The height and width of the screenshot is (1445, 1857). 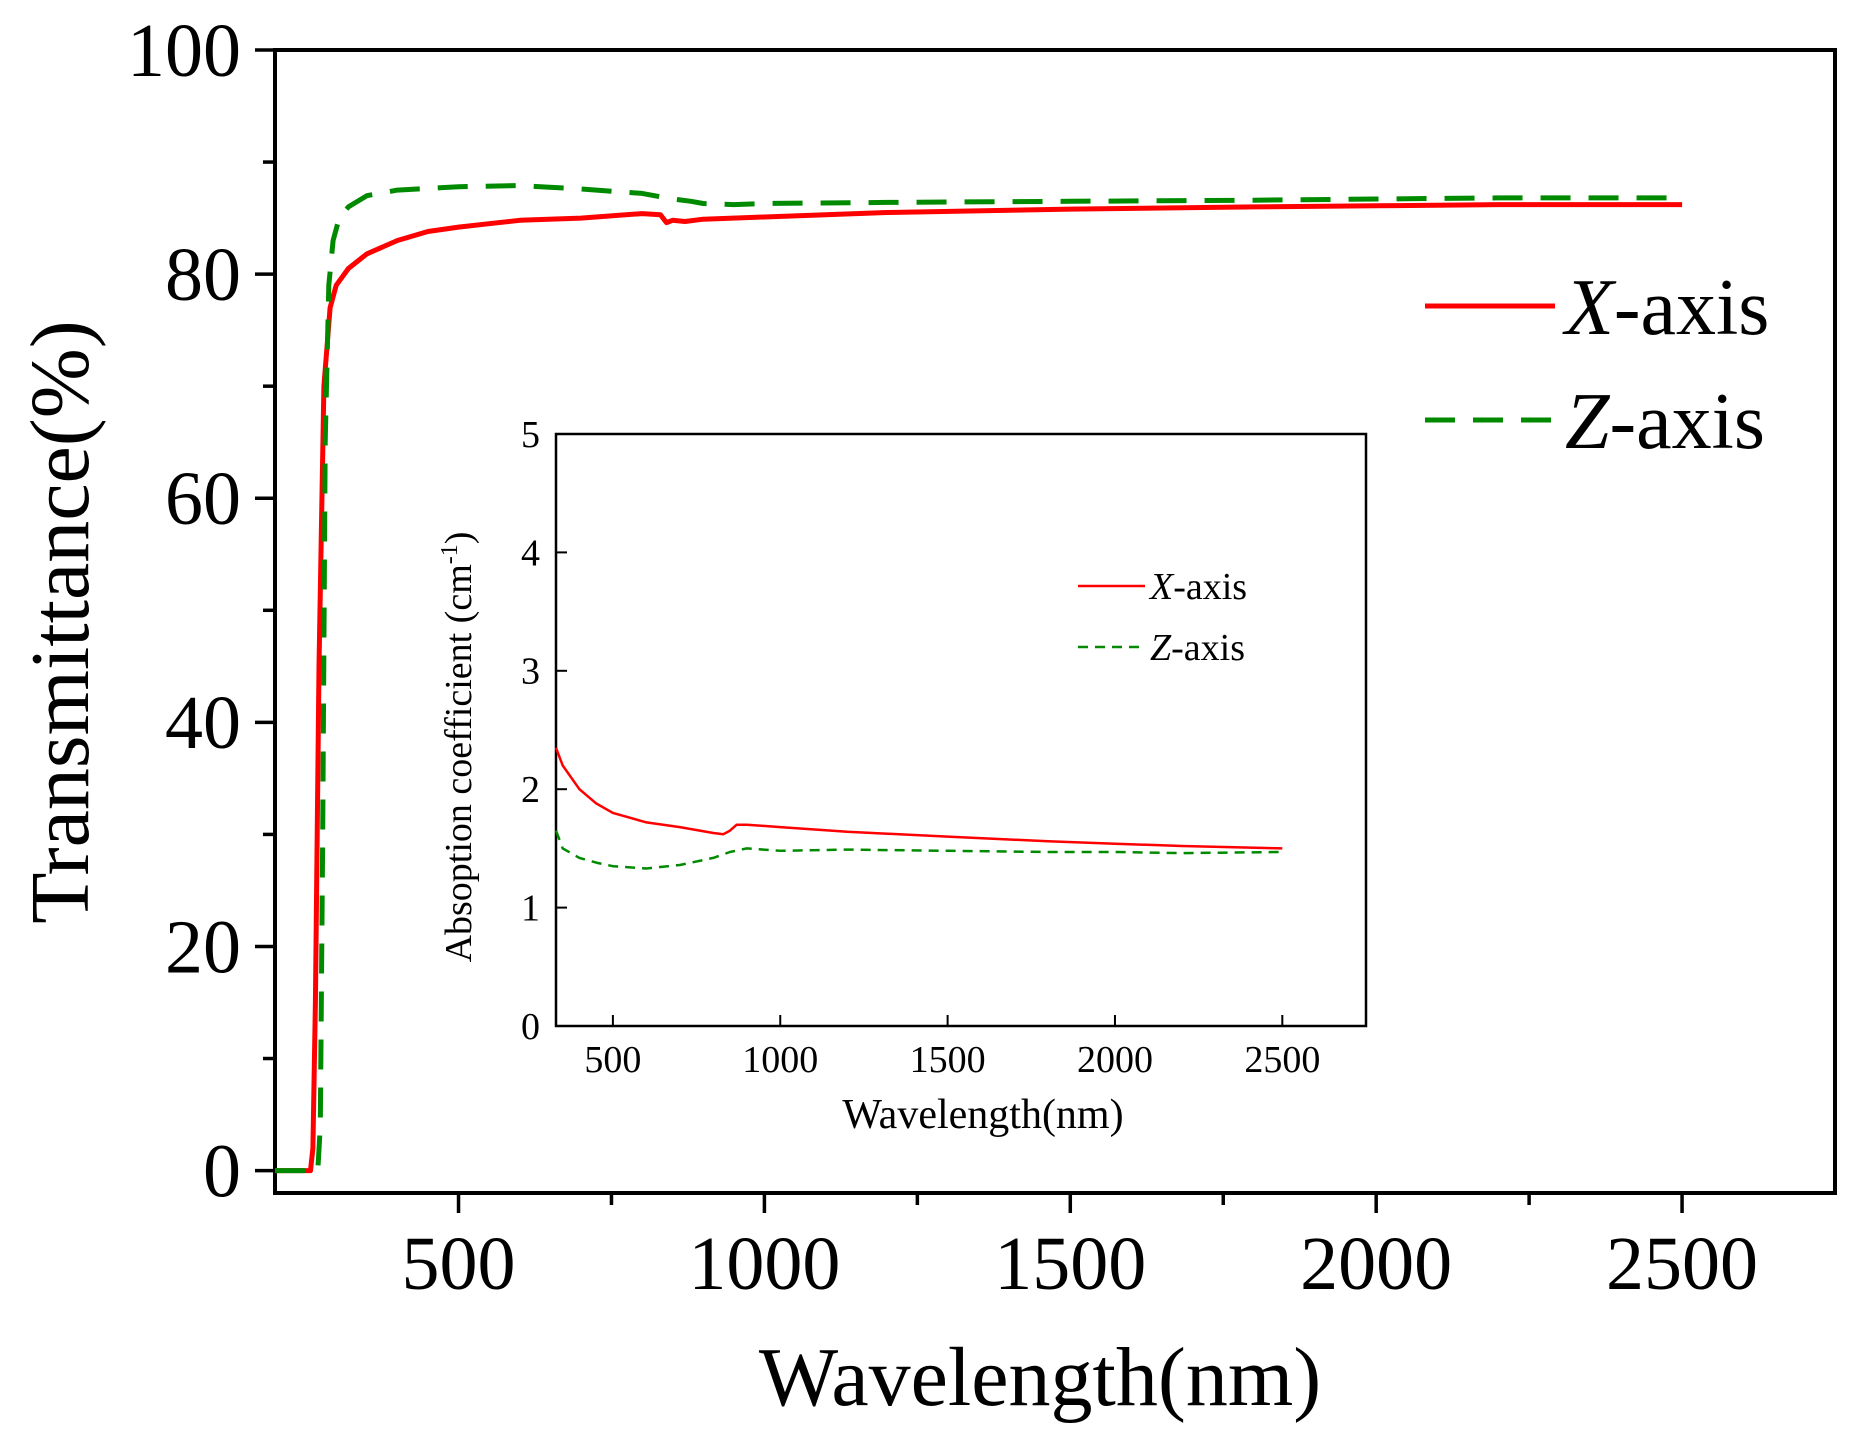 What do you see at coordinates (612, 1060) in the screenshot?
I see `inset-x-tick-label-500: 500` at bounding box center [612, 1060].